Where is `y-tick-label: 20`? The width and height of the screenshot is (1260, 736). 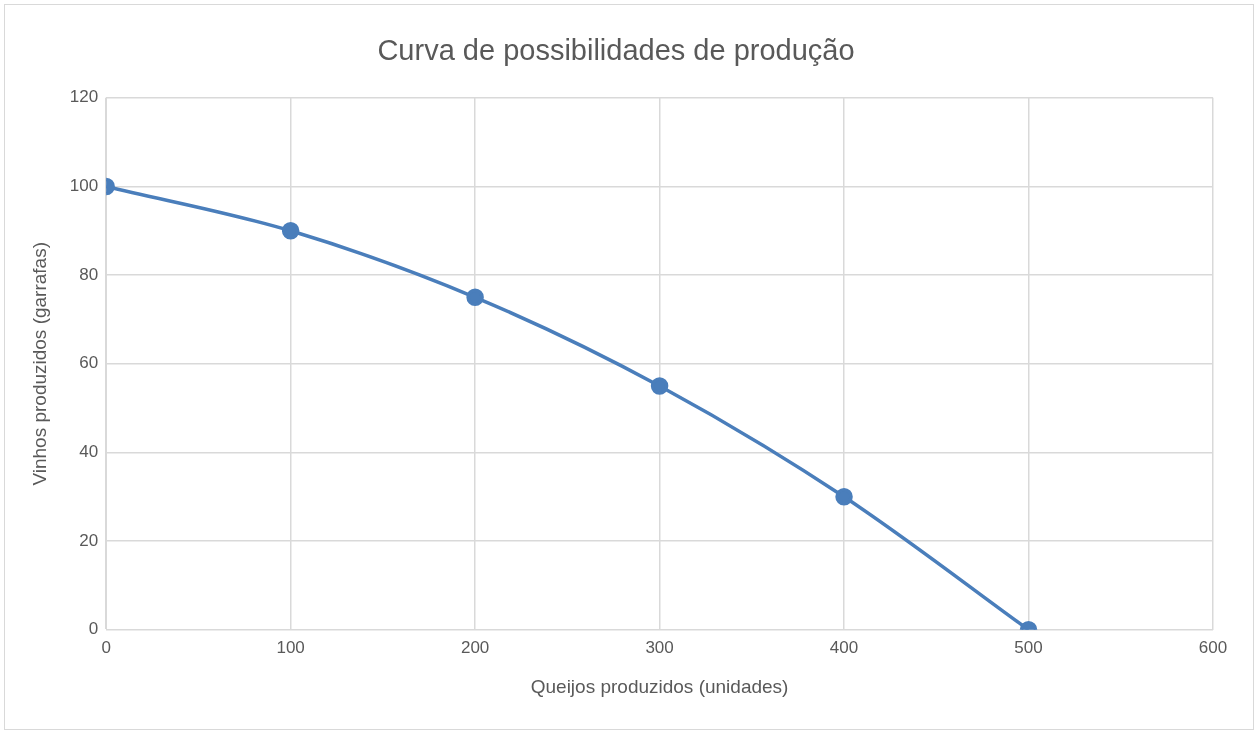 y-tick-label: 20 is located at coordinates (89, 540).